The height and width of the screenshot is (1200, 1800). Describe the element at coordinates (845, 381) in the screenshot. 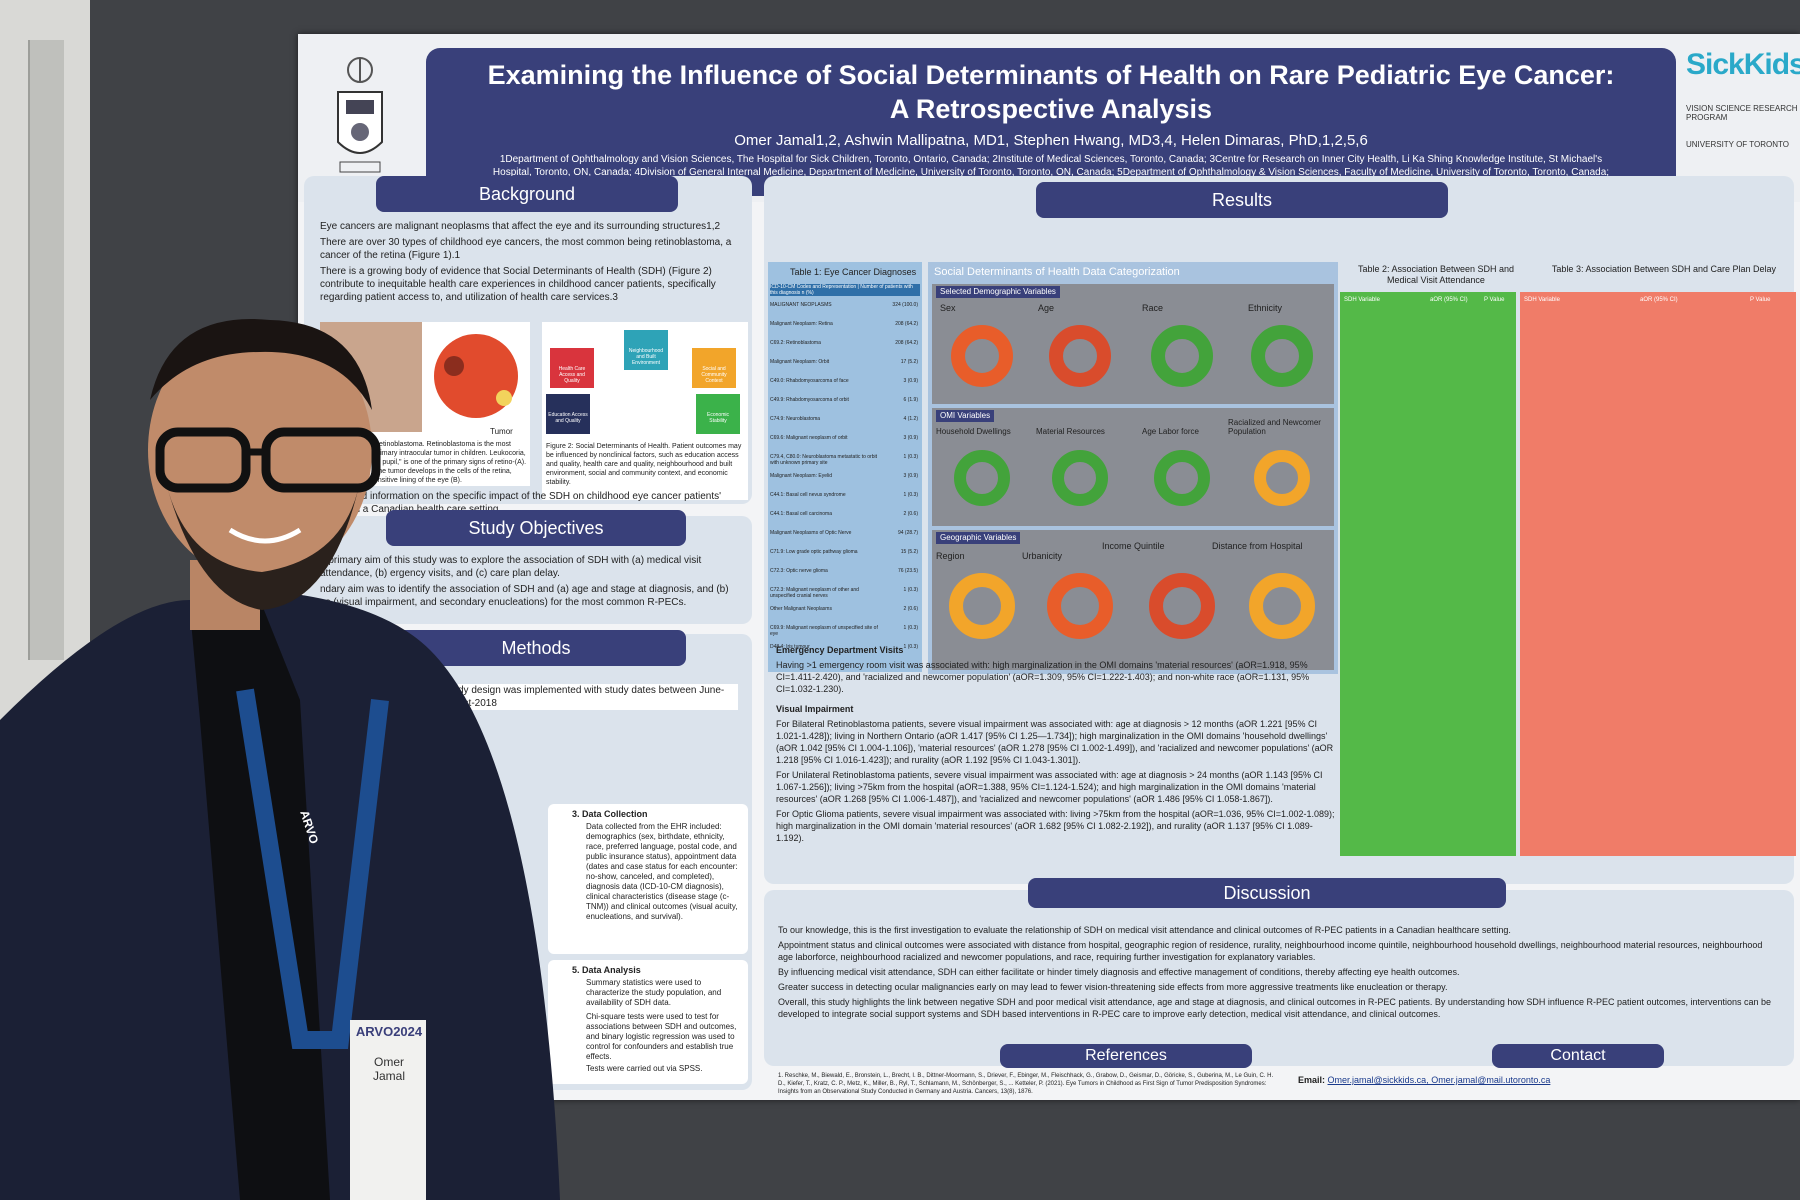

I see `table-1-row: C49.0: Rhabdomyosarcoma of face 3 (0.9)` at that location.